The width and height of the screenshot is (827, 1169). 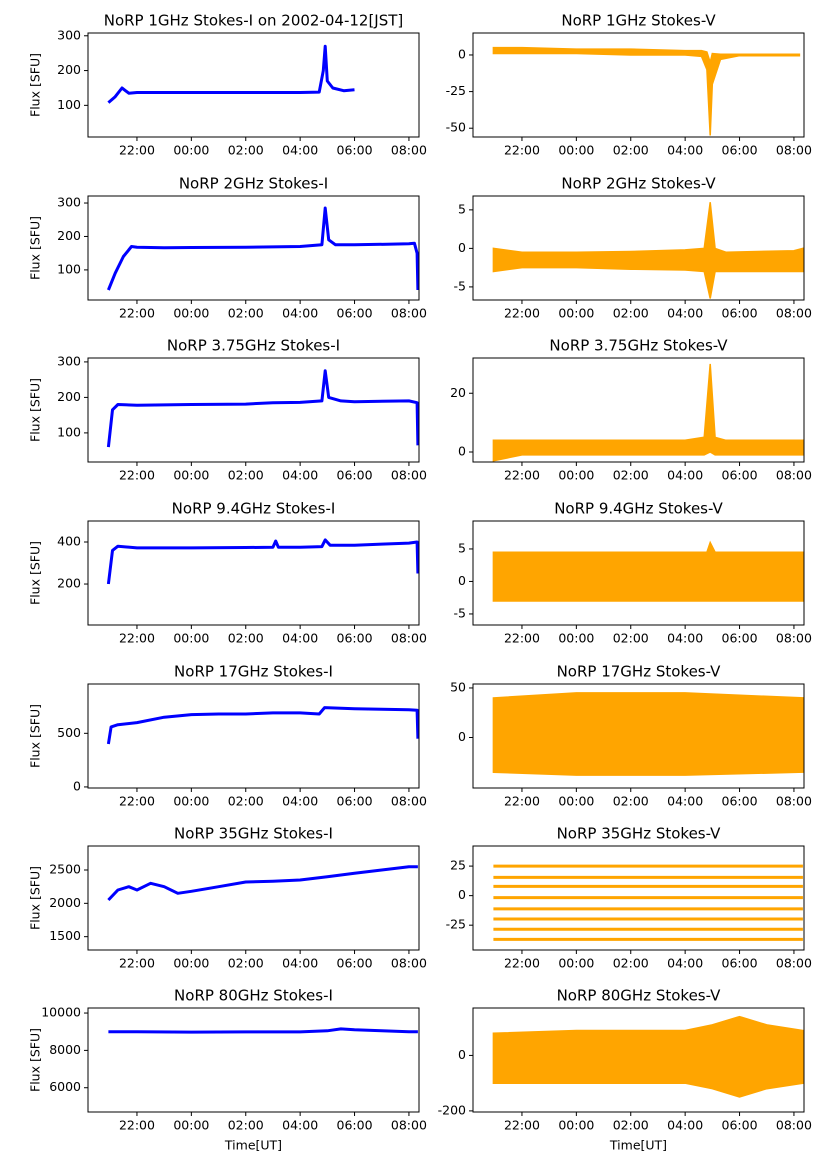 What do you see at coordinates (253, 672) in the screenshot?
I see `chart-title: NoRP 17GHz Stokes-I` at bounding box center [253, 672].